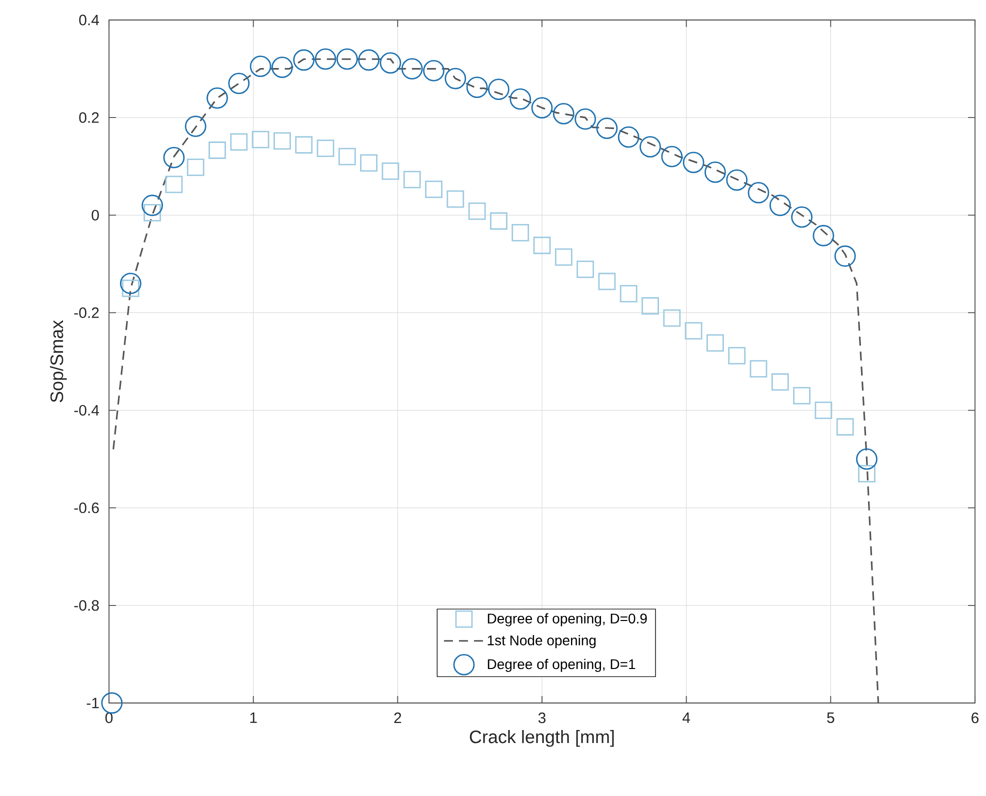 The height and width of the screenshot is (796, 986). Describe the element at coordinates (58, 361) in the screenshot. I see `y-axis-title: Sop/Smax` at that location.